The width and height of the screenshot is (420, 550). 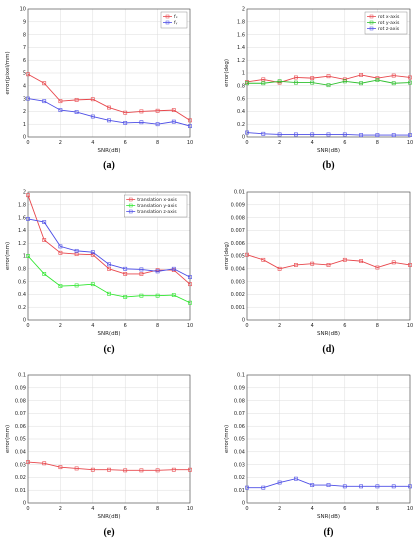 What do you see at coordinates (239, 414) in the screenshot?
I see `y-tick-label: 0.07` at bounding box center [239, 414].